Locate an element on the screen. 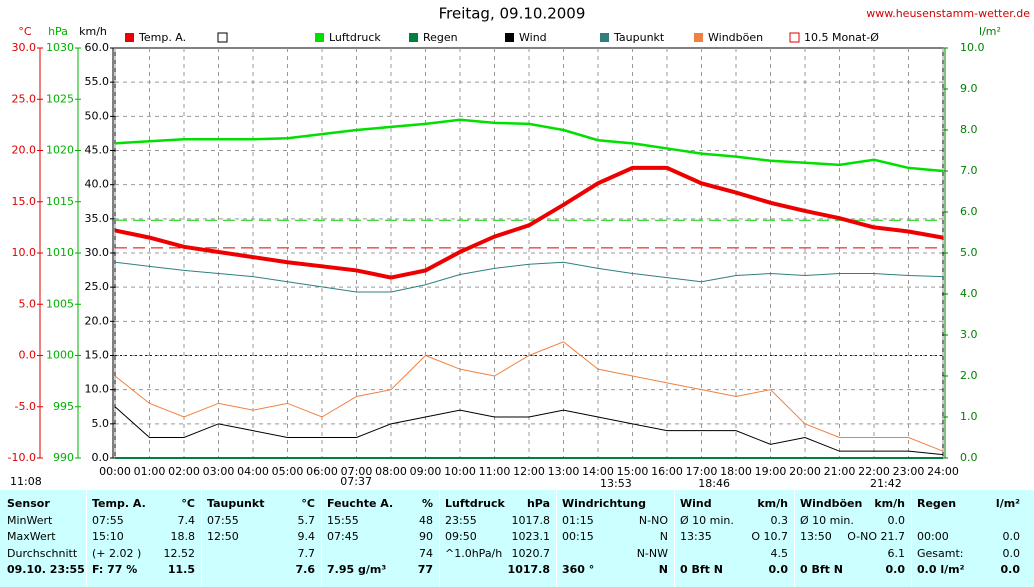 The image size is (1034, 587). table-cell: 12:50 9.4 is located at coordinates (261, 537).